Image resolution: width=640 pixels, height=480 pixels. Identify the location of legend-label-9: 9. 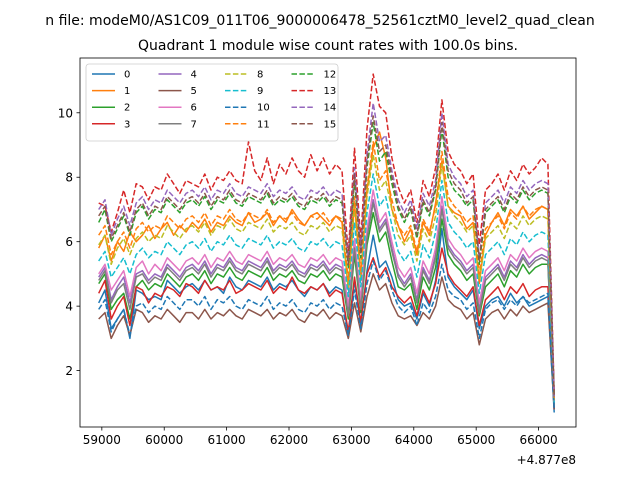
(260, 91).